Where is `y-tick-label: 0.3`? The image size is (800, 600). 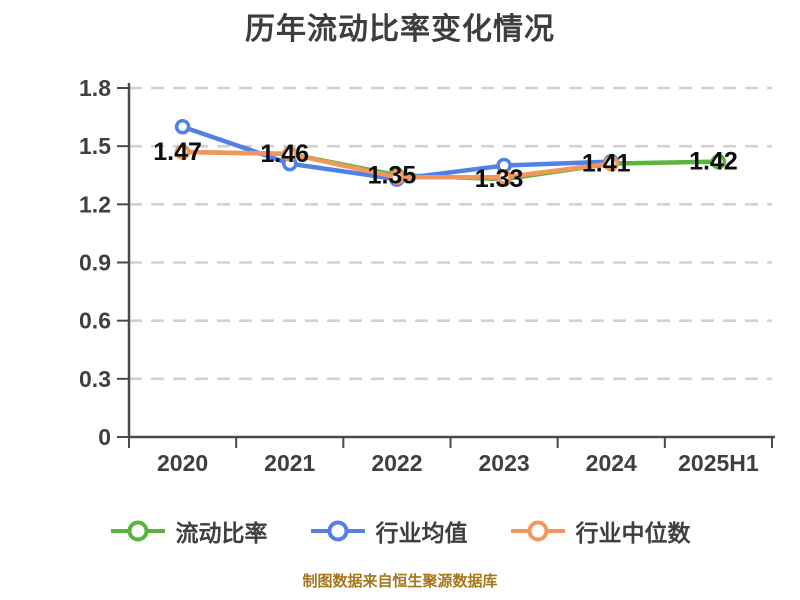
y-tick-label: 0.3 is located at coordinates (95, 379).